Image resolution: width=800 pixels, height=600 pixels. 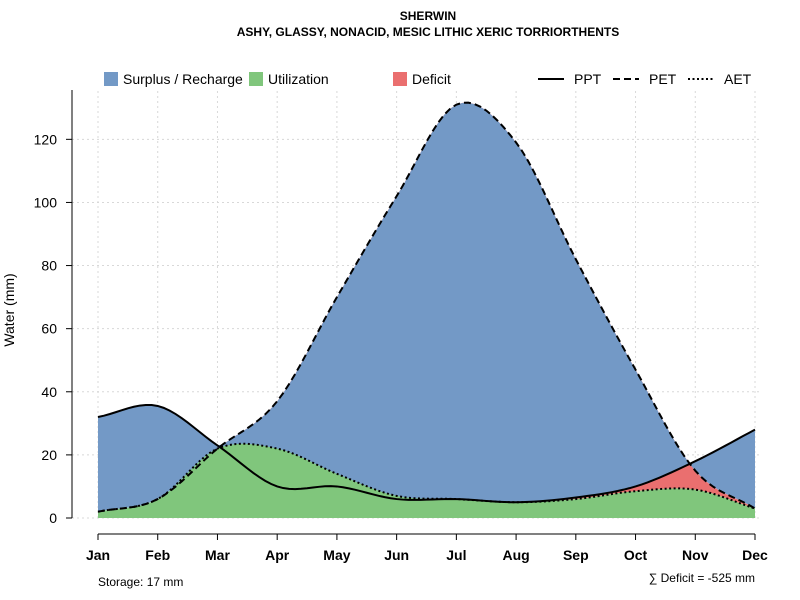 I want to click on legend-label-deficit: Deficit, so click(x=431, y=79).